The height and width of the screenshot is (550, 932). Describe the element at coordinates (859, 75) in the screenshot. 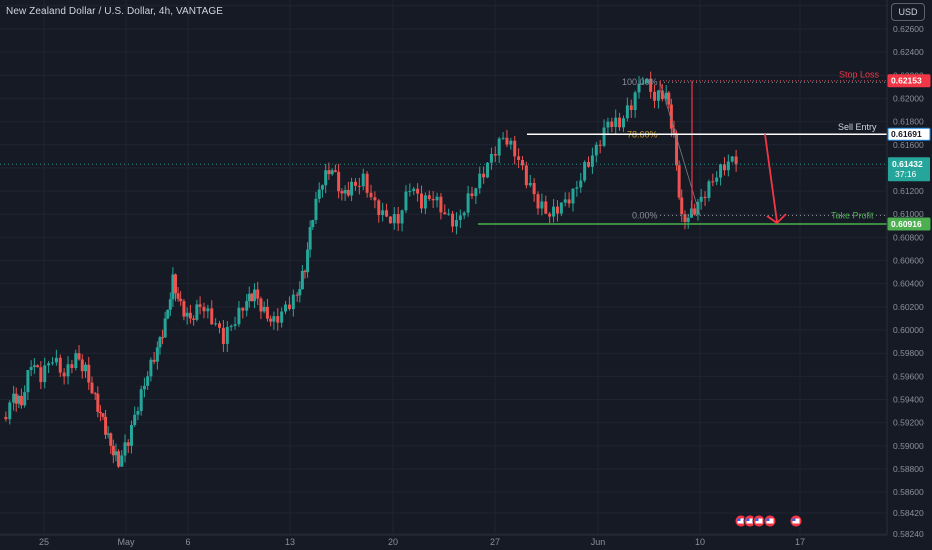

I see `stop-loss-label: Stop Loss` at that location.